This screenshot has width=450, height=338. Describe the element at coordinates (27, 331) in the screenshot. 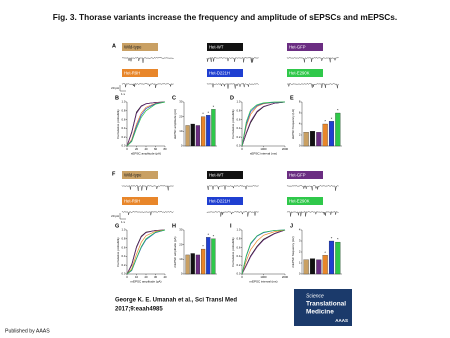

I see `publisher: Published by AAAS` at that location.